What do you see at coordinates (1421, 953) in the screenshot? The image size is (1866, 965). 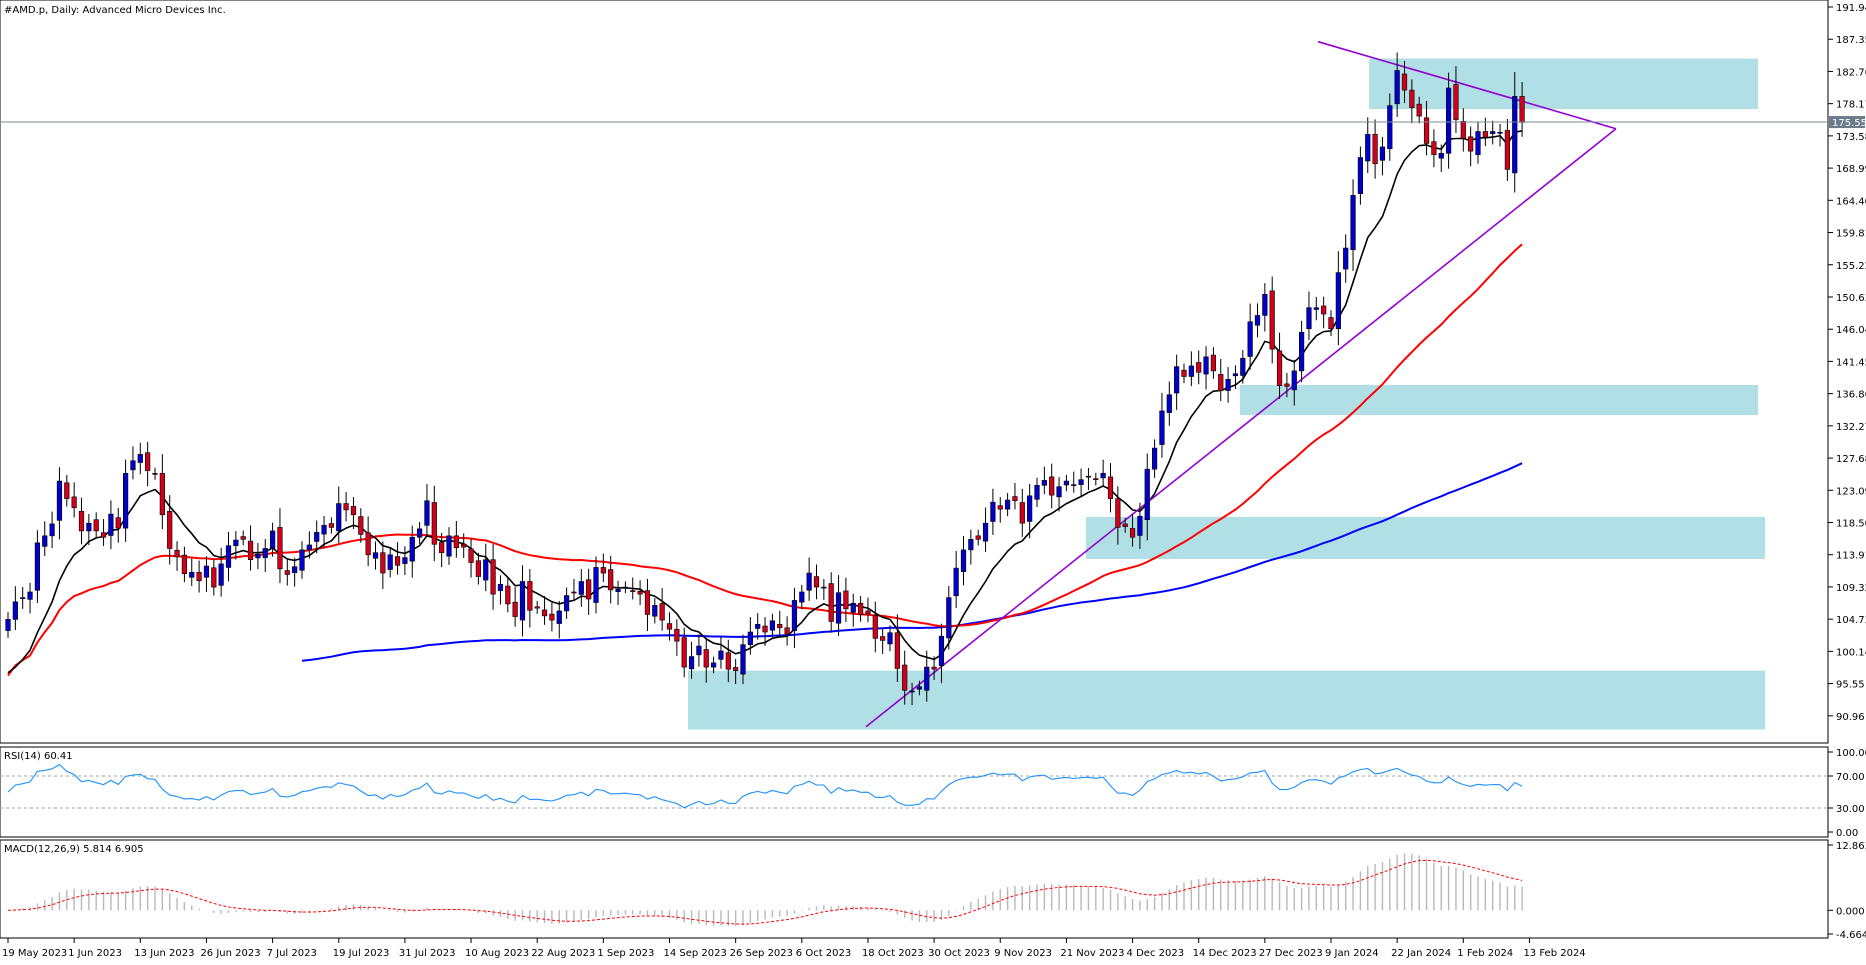 I see `date-tick-label: 22 Jan 2024` at bounding box center [1421, 953].